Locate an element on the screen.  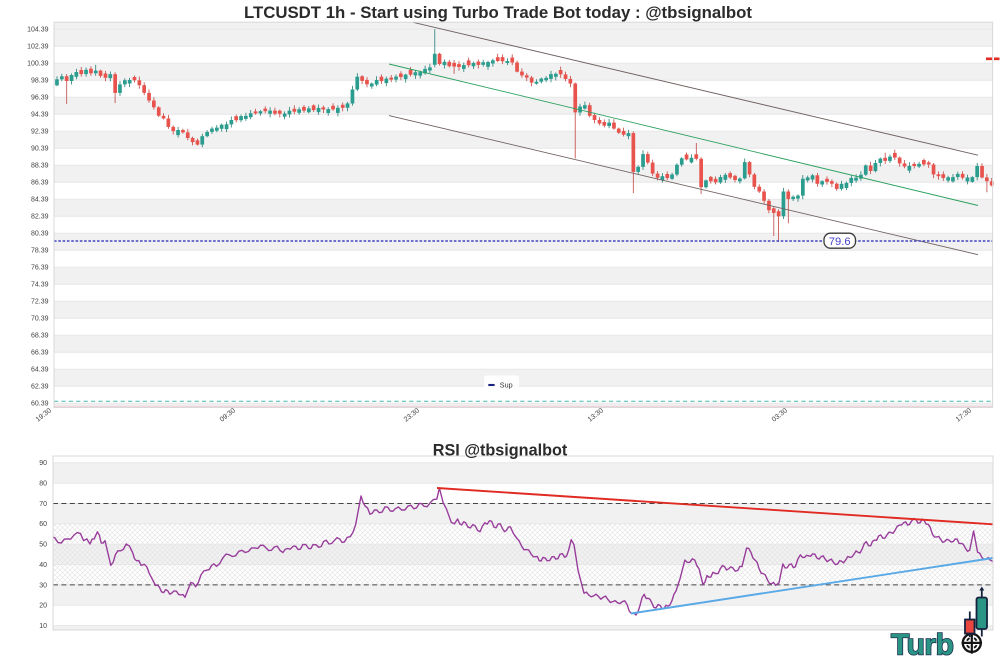
svg-text: 80 is located at coordinates (43, 484).